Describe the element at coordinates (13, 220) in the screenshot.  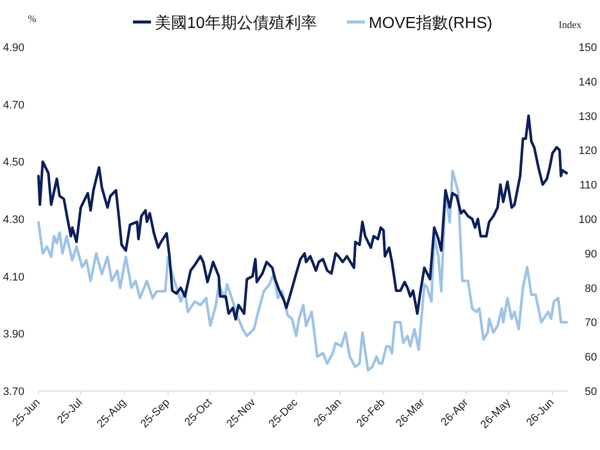
I see `y-tick-label: 4.30` at that location.